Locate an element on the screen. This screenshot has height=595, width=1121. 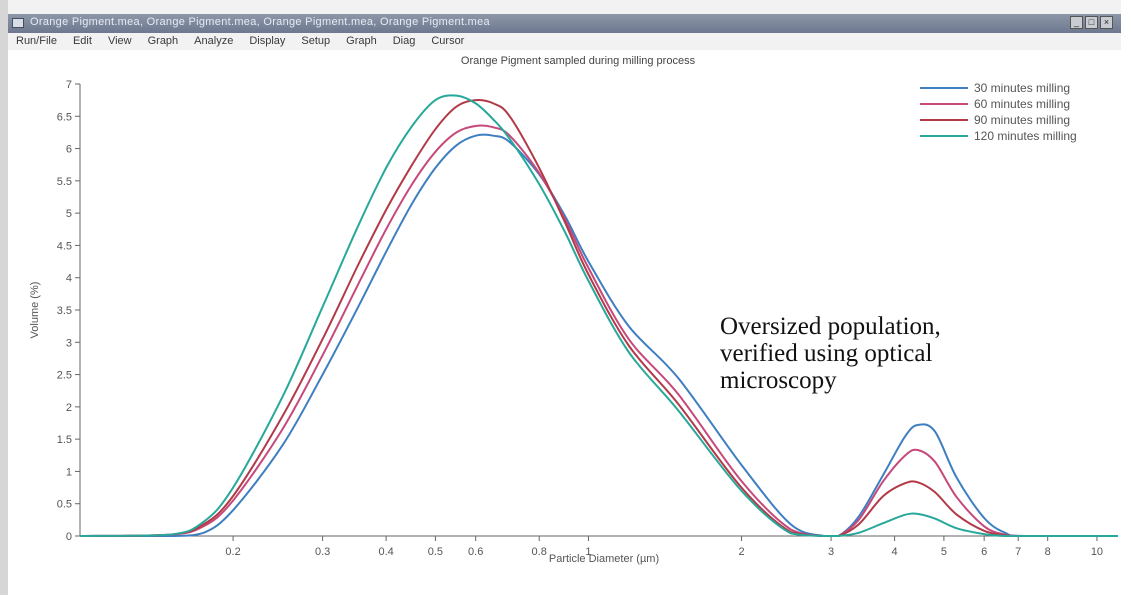
maximize-button: □ is located at coordinates (1091, 22).